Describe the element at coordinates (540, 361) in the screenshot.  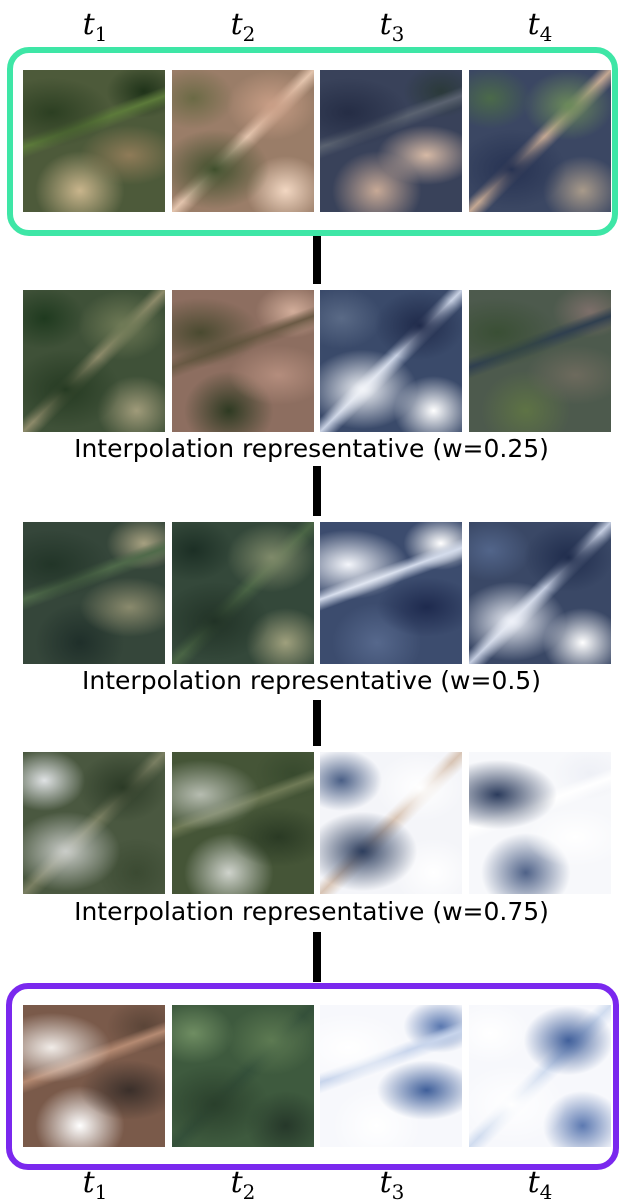
I see `image-tile-w025-t4` at that location.